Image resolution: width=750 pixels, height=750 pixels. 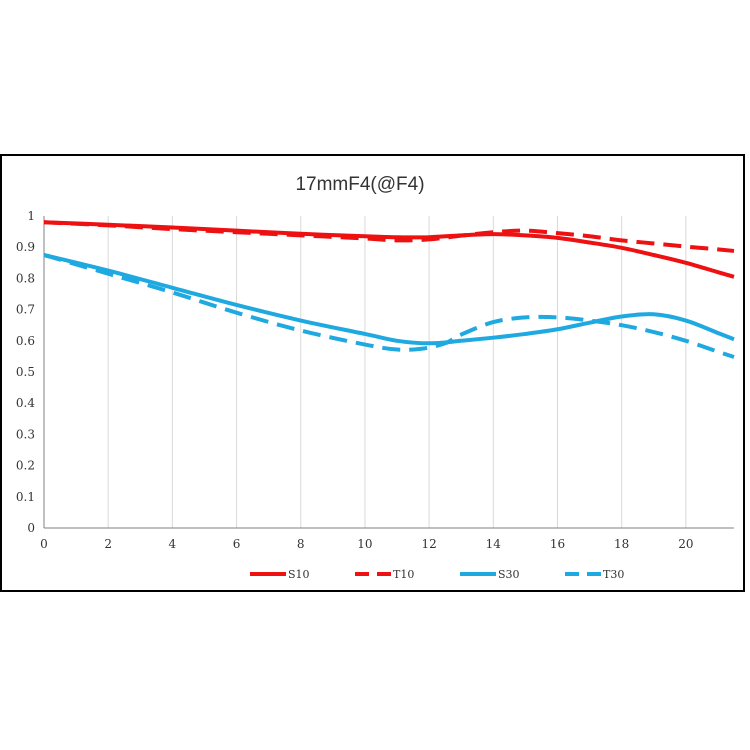 I want to click on legend-label: T10, so click(x=403, y=574).